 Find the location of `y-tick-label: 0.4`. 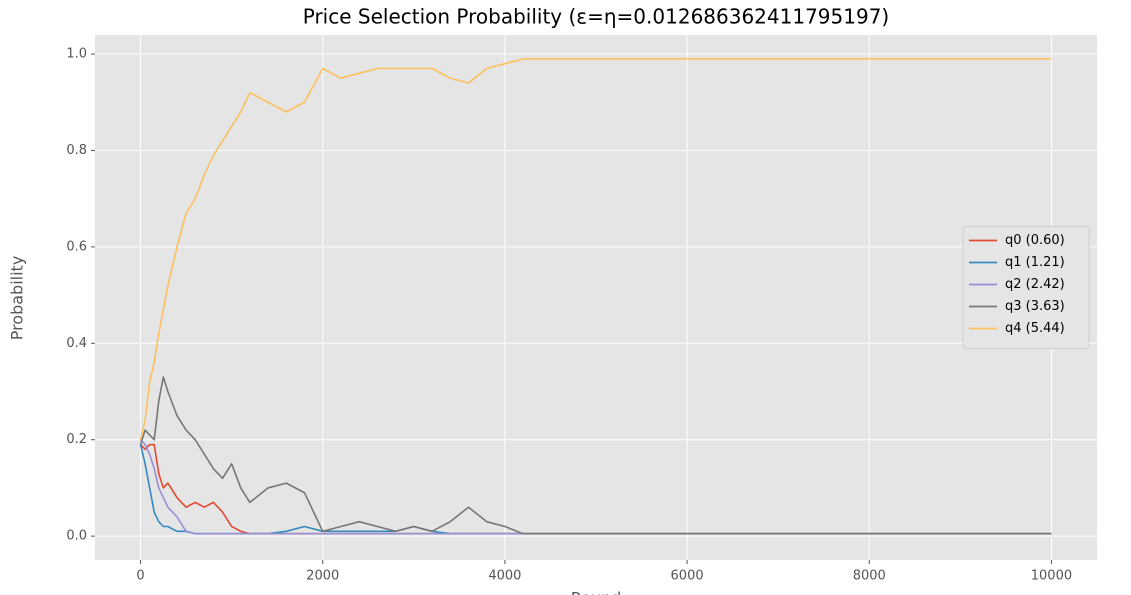

y-tick-label: 0.4 is located at coordinates (76, 343).